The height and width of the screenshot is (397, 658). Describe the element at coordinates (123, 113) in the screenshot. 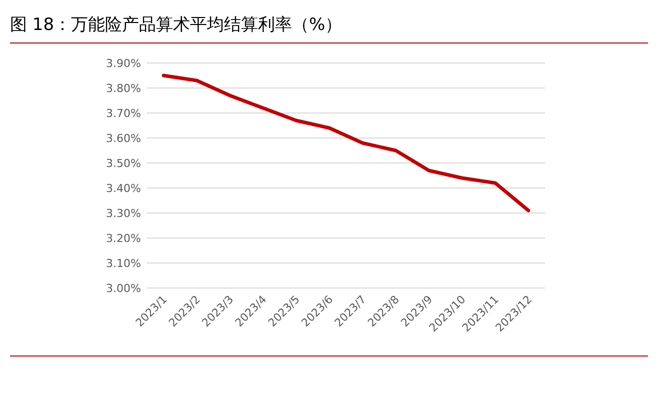

I see `y-tick-label: 3.70%` at that location.